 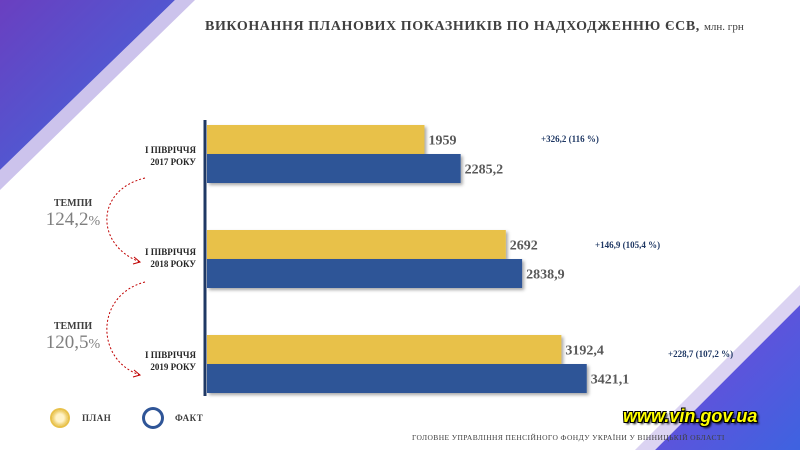 What do you see at coordinates (584, 351) in the screenshot?
I see `data-label-plan: 3192,4` at bounding box center [584, 351].